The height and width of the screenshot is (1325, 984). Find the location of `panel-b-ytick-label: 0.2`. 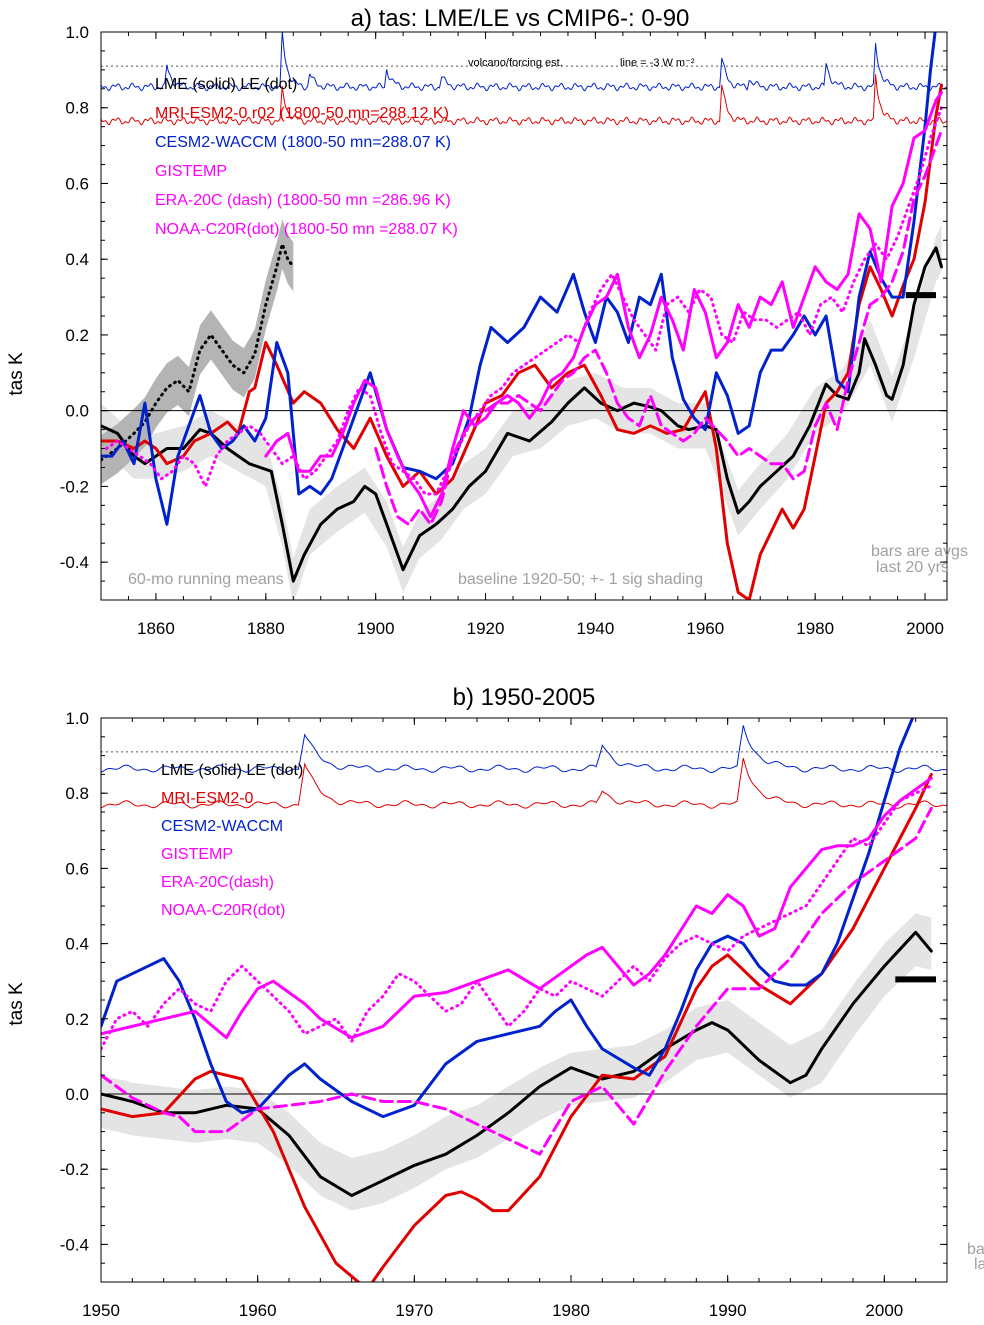

panel-b-ytick-label: 0.2 is located at coordinates (77, 1019).